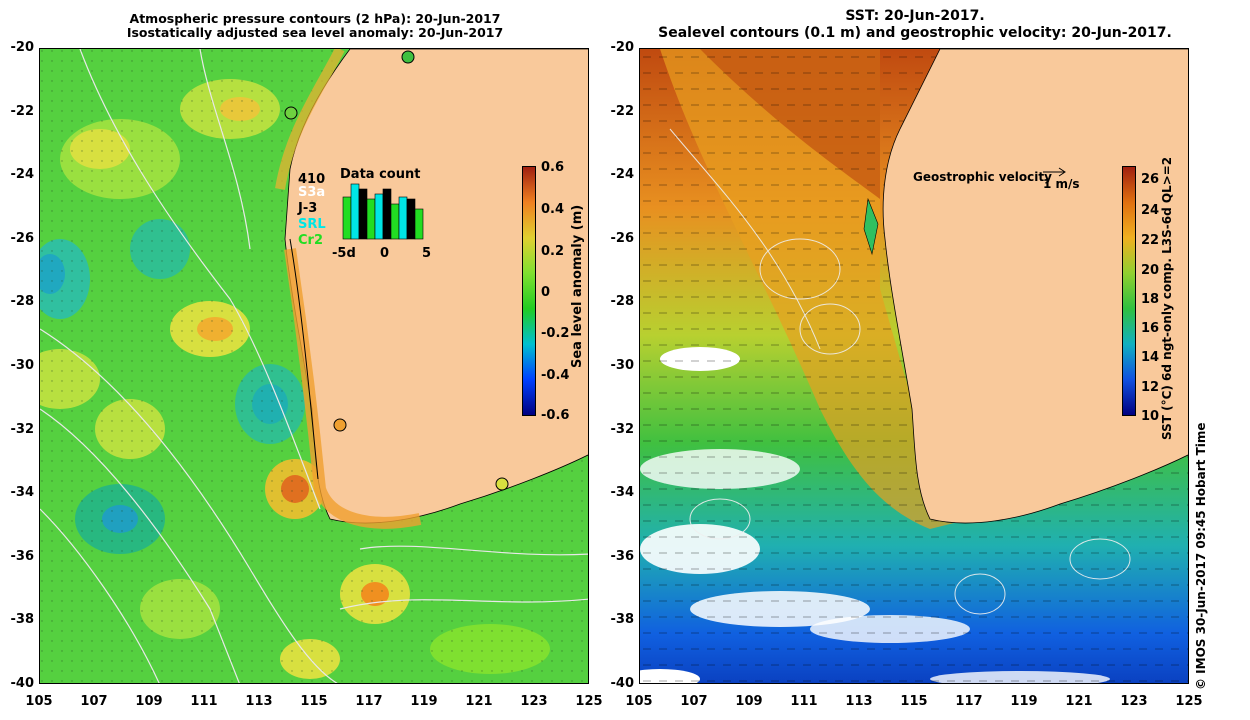 This screenshot has width=1250, height=720. I want to click on sst-colorbar-tick: 24, so click(1150, 210).